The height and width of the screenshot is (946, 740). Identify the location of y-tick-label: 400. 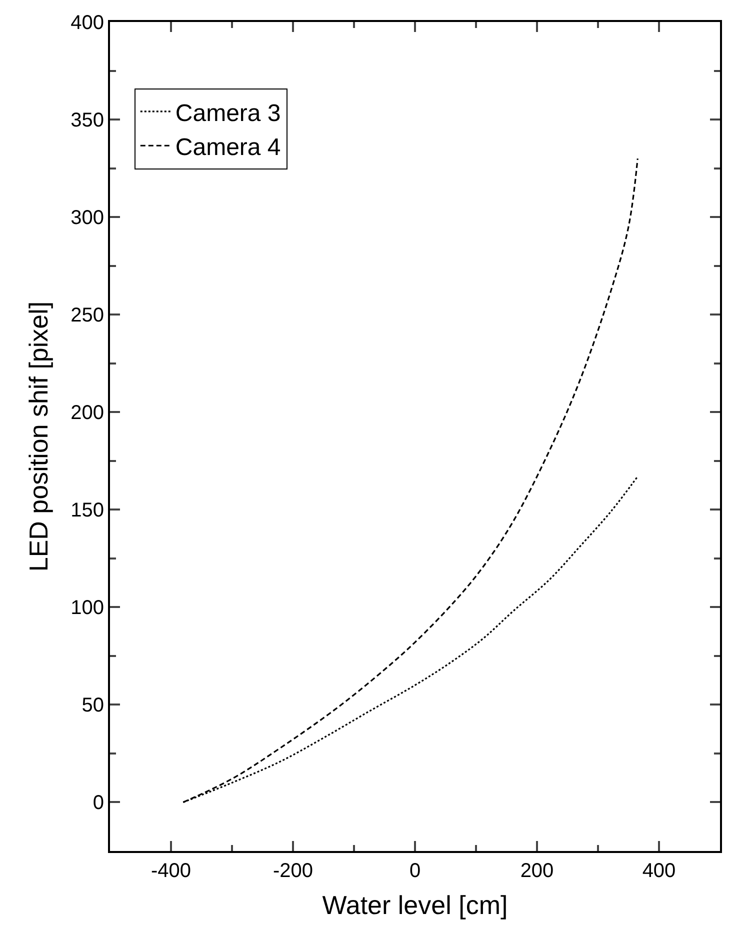
(87, 23).